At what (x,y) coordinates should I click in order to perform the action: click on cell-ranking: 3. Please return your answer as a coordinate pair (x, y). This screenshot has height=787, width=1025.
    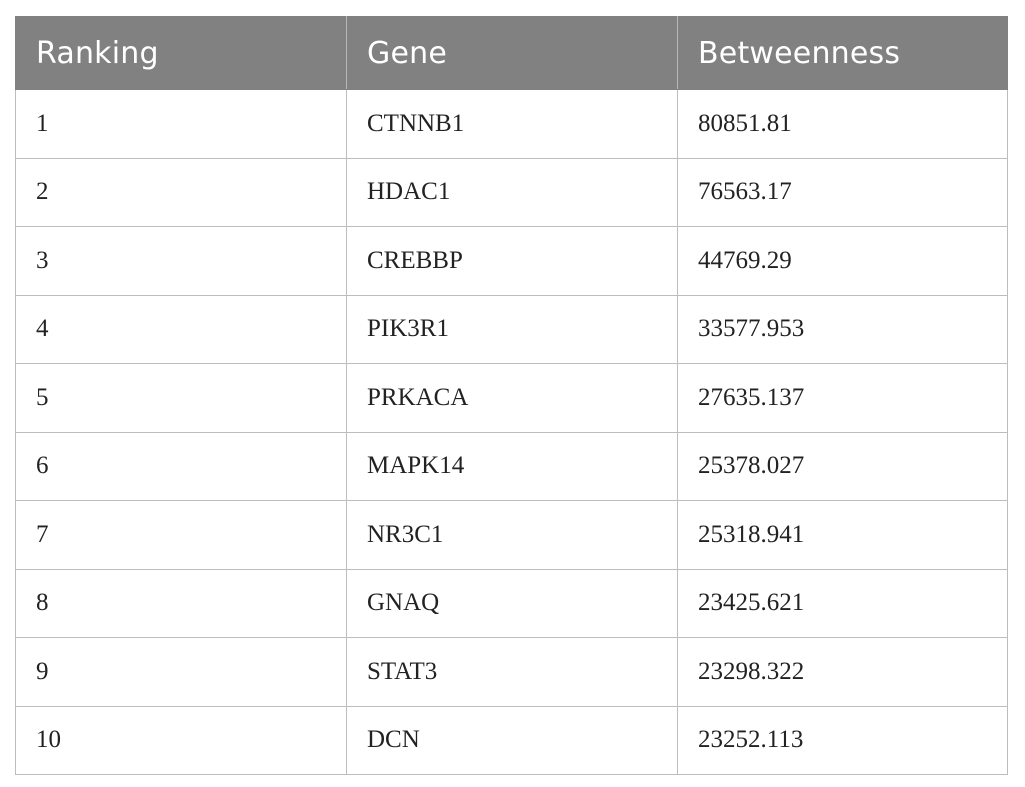
    Looking at the image, I should click on (181, 261).